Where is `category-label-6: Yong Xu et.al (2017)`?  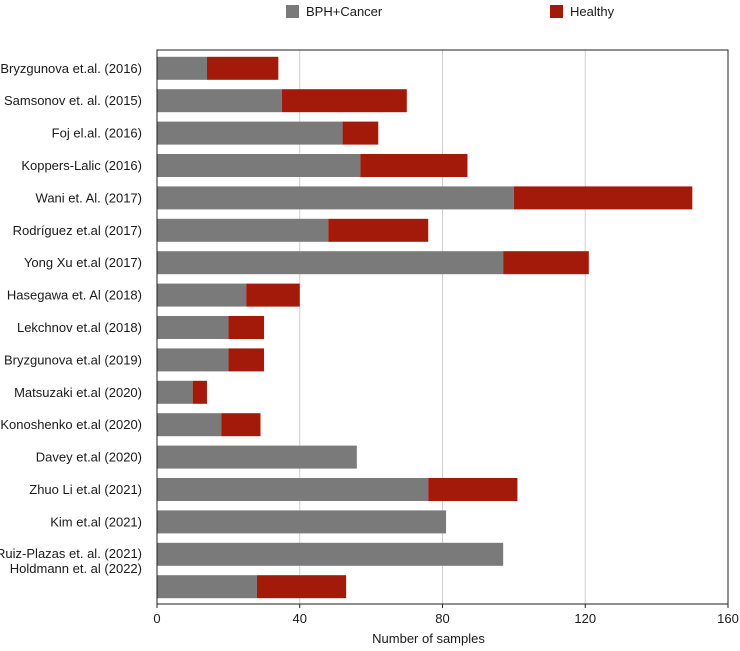 category-label-6: Yong Xu et.al (2017) is located at coordinates (83, 262).